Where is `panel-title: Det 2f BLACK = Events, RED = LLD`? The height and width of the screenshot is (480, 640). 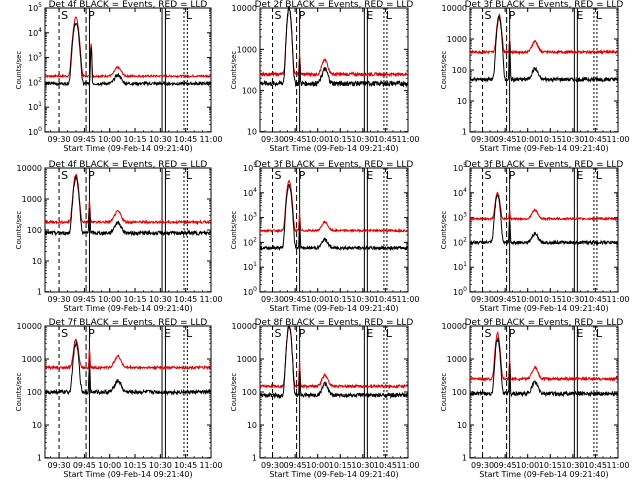
panel-title: Det 2f BLACK = Events, RED = LLD is located at coordinates (334, 5).